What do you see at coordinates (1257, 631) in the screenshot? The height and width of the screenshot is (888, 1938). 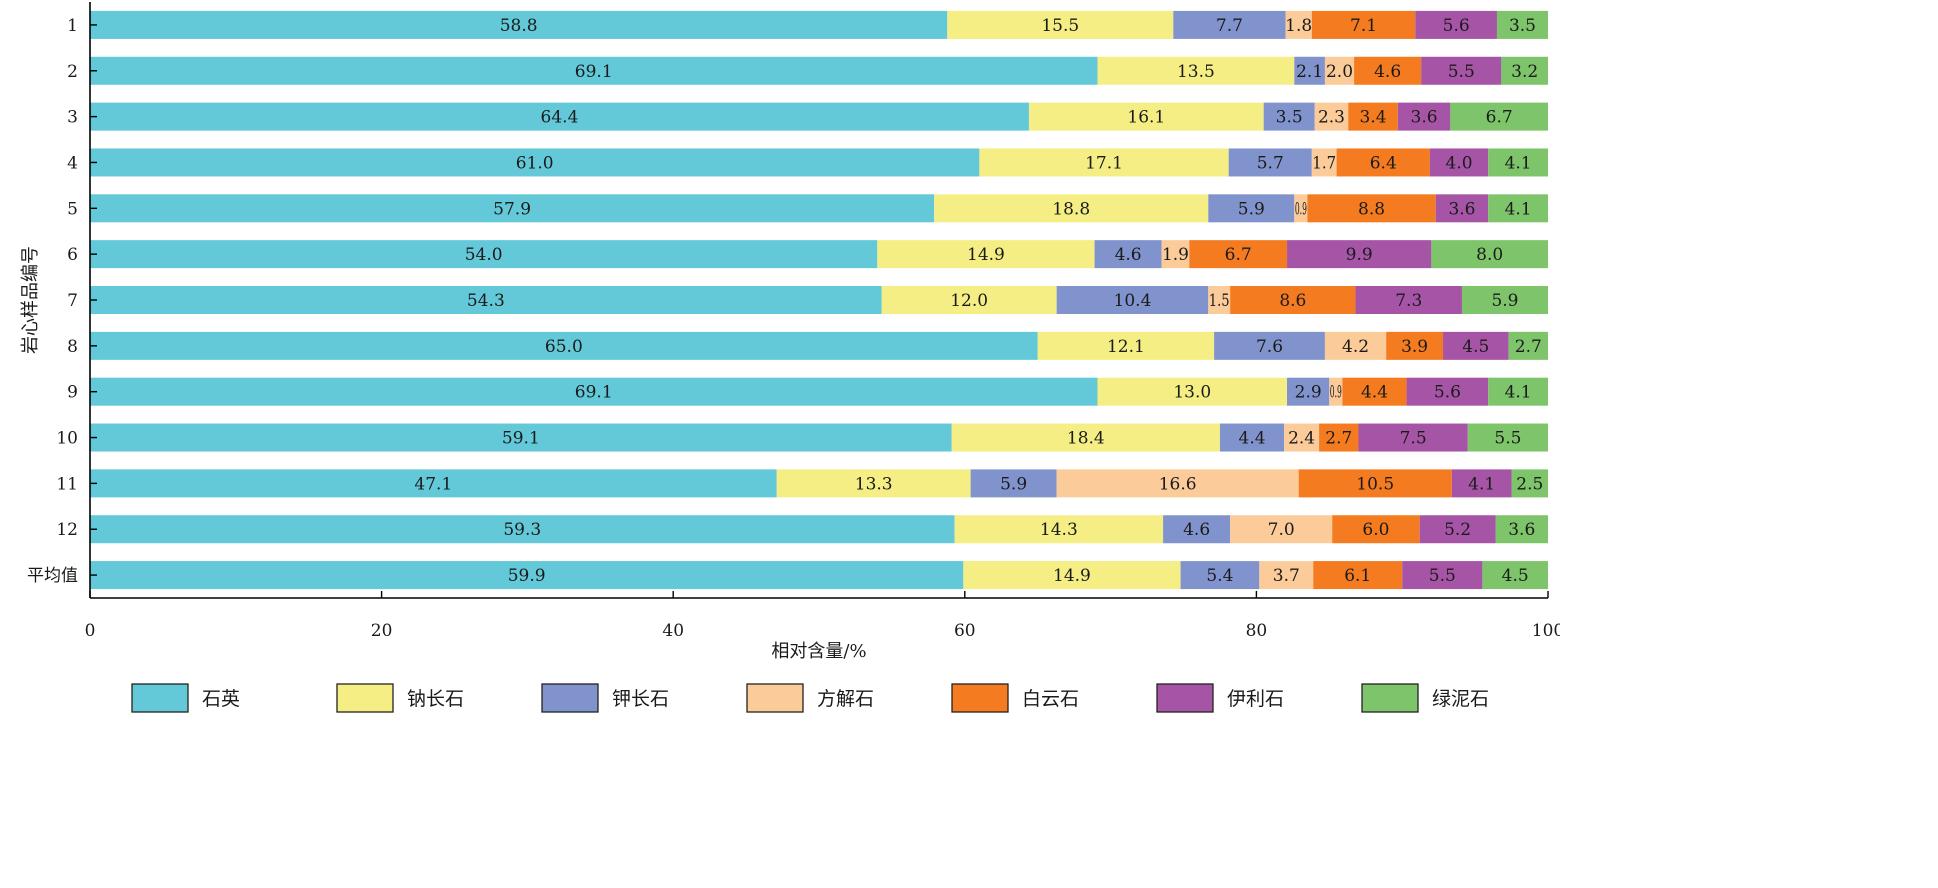 I see `x-tick-label: 80` at bounding box center [1257, 631].